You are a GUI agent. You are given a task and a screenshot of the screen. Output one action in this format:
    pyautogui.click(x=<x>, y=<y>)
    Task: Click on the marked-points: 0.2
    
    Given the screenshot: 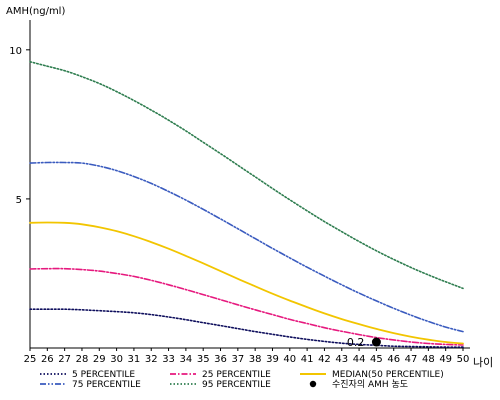 What is the action you would take?
    pyautogui.click(x=364, y=342)
    